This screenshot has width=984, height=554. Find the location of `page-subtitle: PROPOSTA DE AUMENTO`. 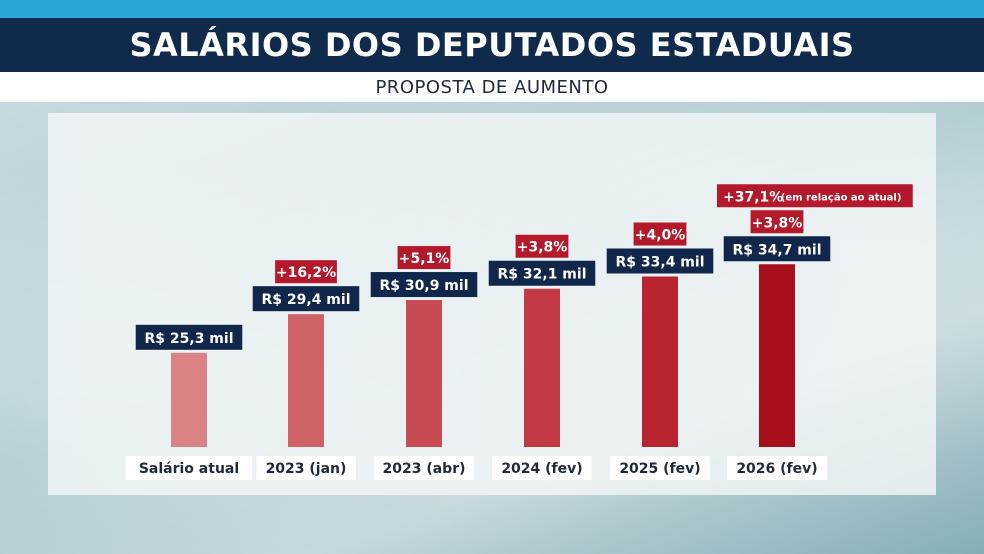

page-subtitle: PROPOSTA DE AUMENTO is located at coordinates (492, 87).